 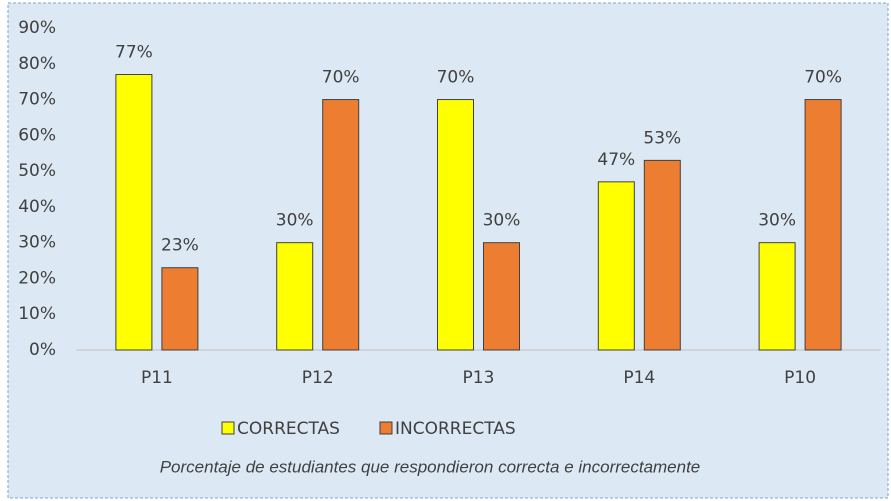 I want to click on data-label: 77%, so click(x=134, y=53).